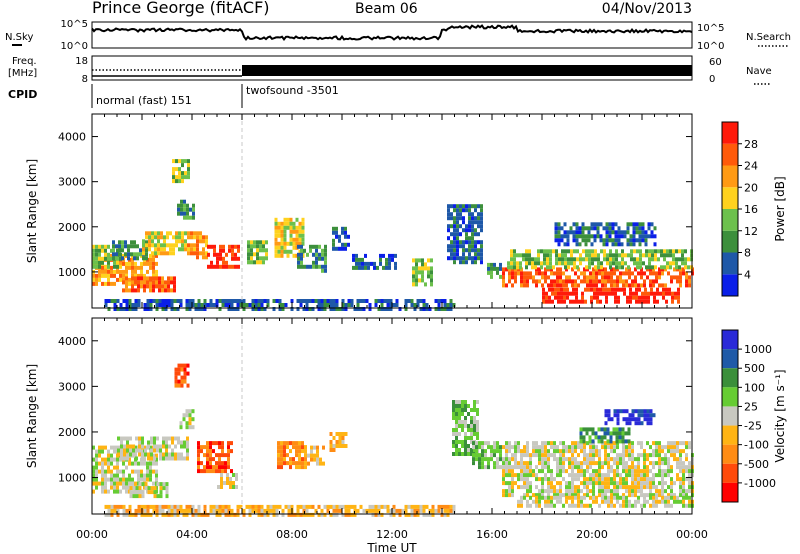  What do you see at coordinates (780, 415) in the screenshot?
I see `velocity-colorbar-label: Velocity [m s⁻¹]` at bounding box center [780, 415].